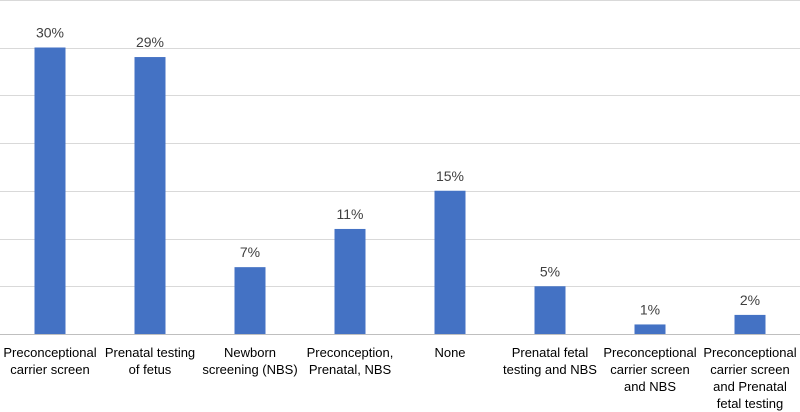  Describe the element at coordinates (750, 300) in the screenshot. I see `data-label: 2%` at that location.